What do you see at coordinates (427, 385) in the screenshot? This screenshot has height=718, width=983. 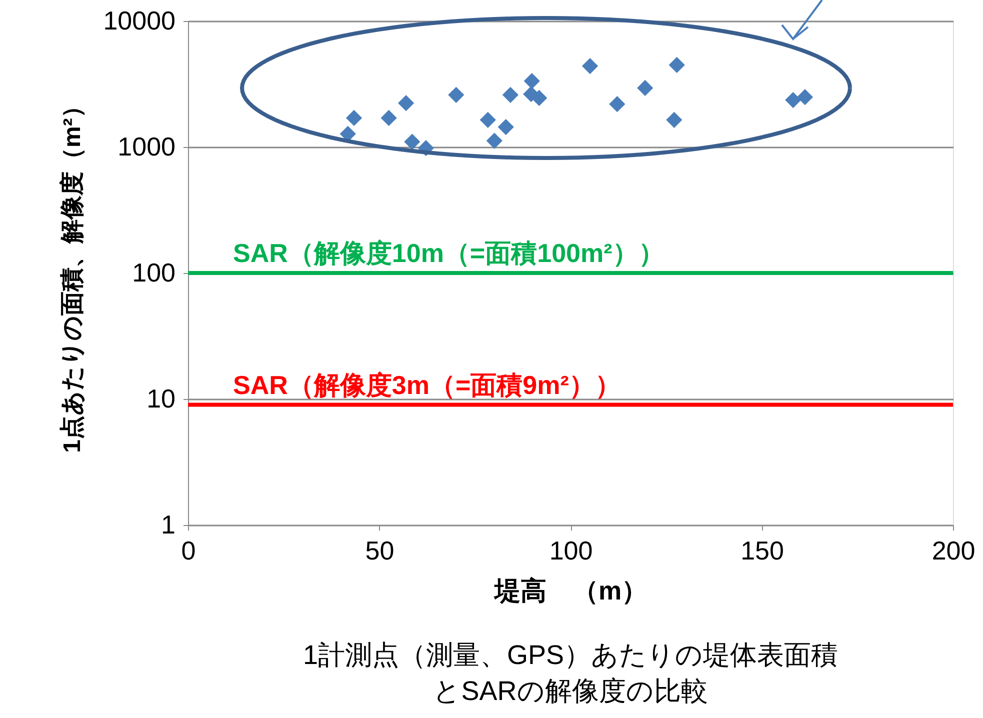 I see `ref-line-label: SAR（解像度3m（=面積9m²））` at bounding box center [427, 385].